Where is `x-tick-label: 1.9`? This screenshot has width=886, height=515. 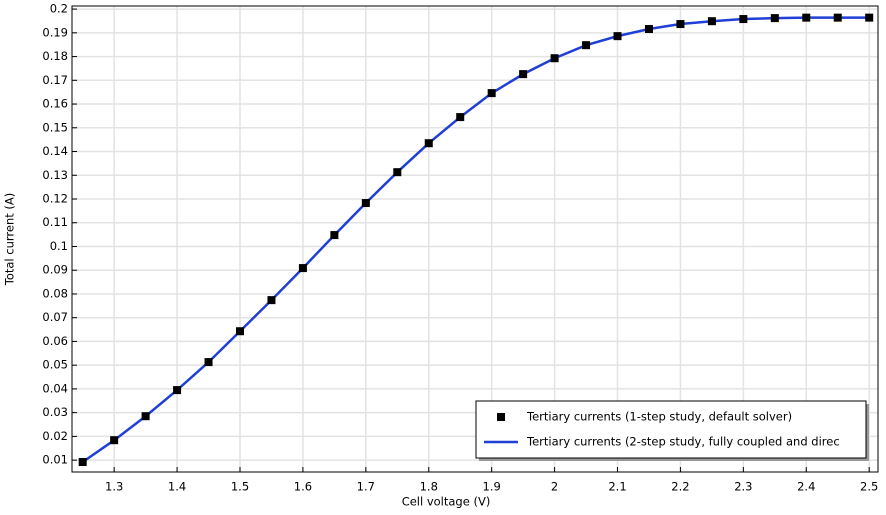
x-tick-label: 1.9 is located at coordinates (492, 487).